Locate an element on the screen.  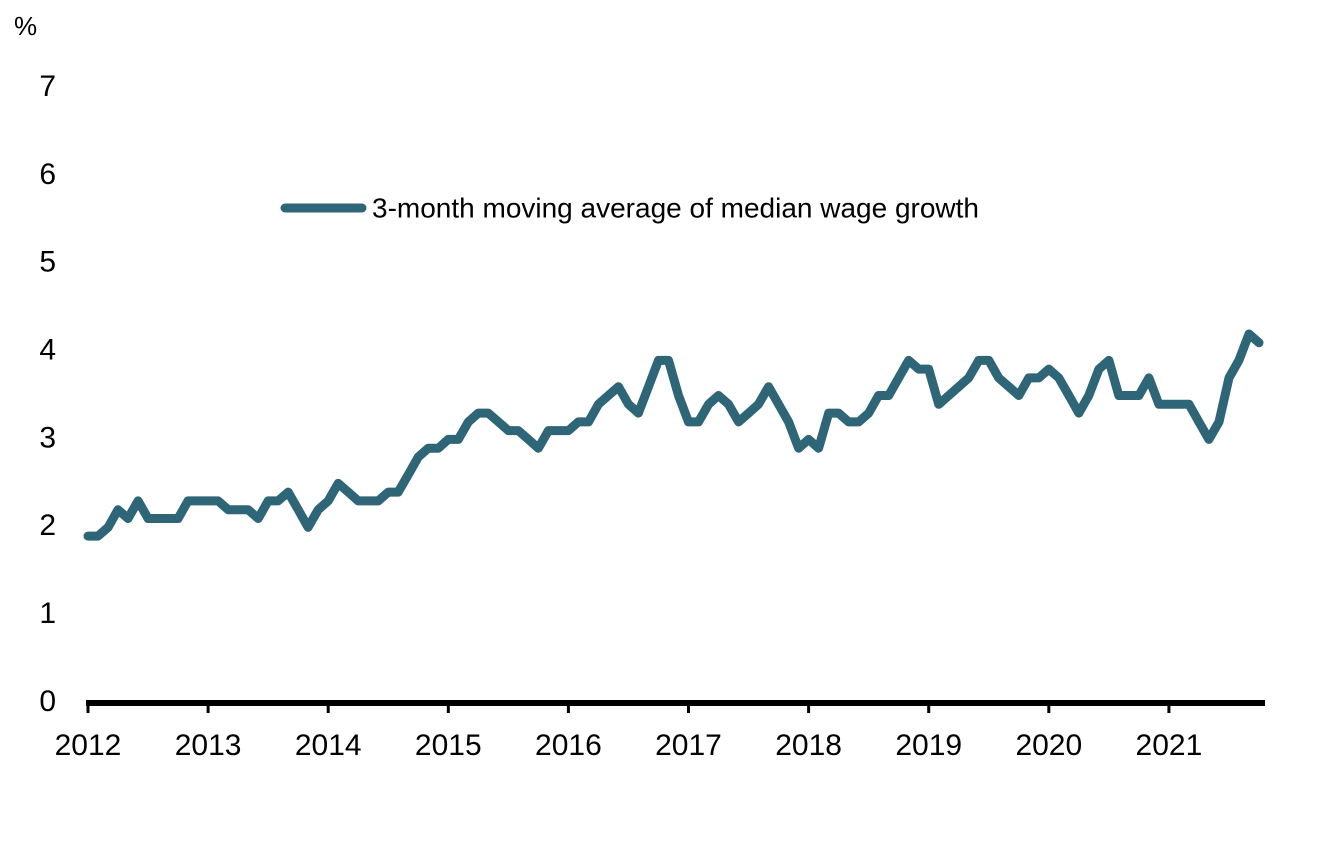
x-tick-label: 2021 is located at coordinates (1169, 745).